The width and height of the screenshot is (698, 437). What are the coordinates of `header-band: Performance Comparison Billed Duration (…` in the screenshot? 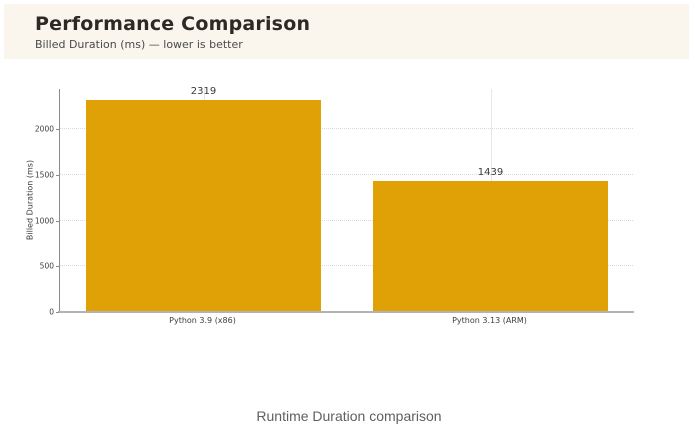 It's located at (346, 31).